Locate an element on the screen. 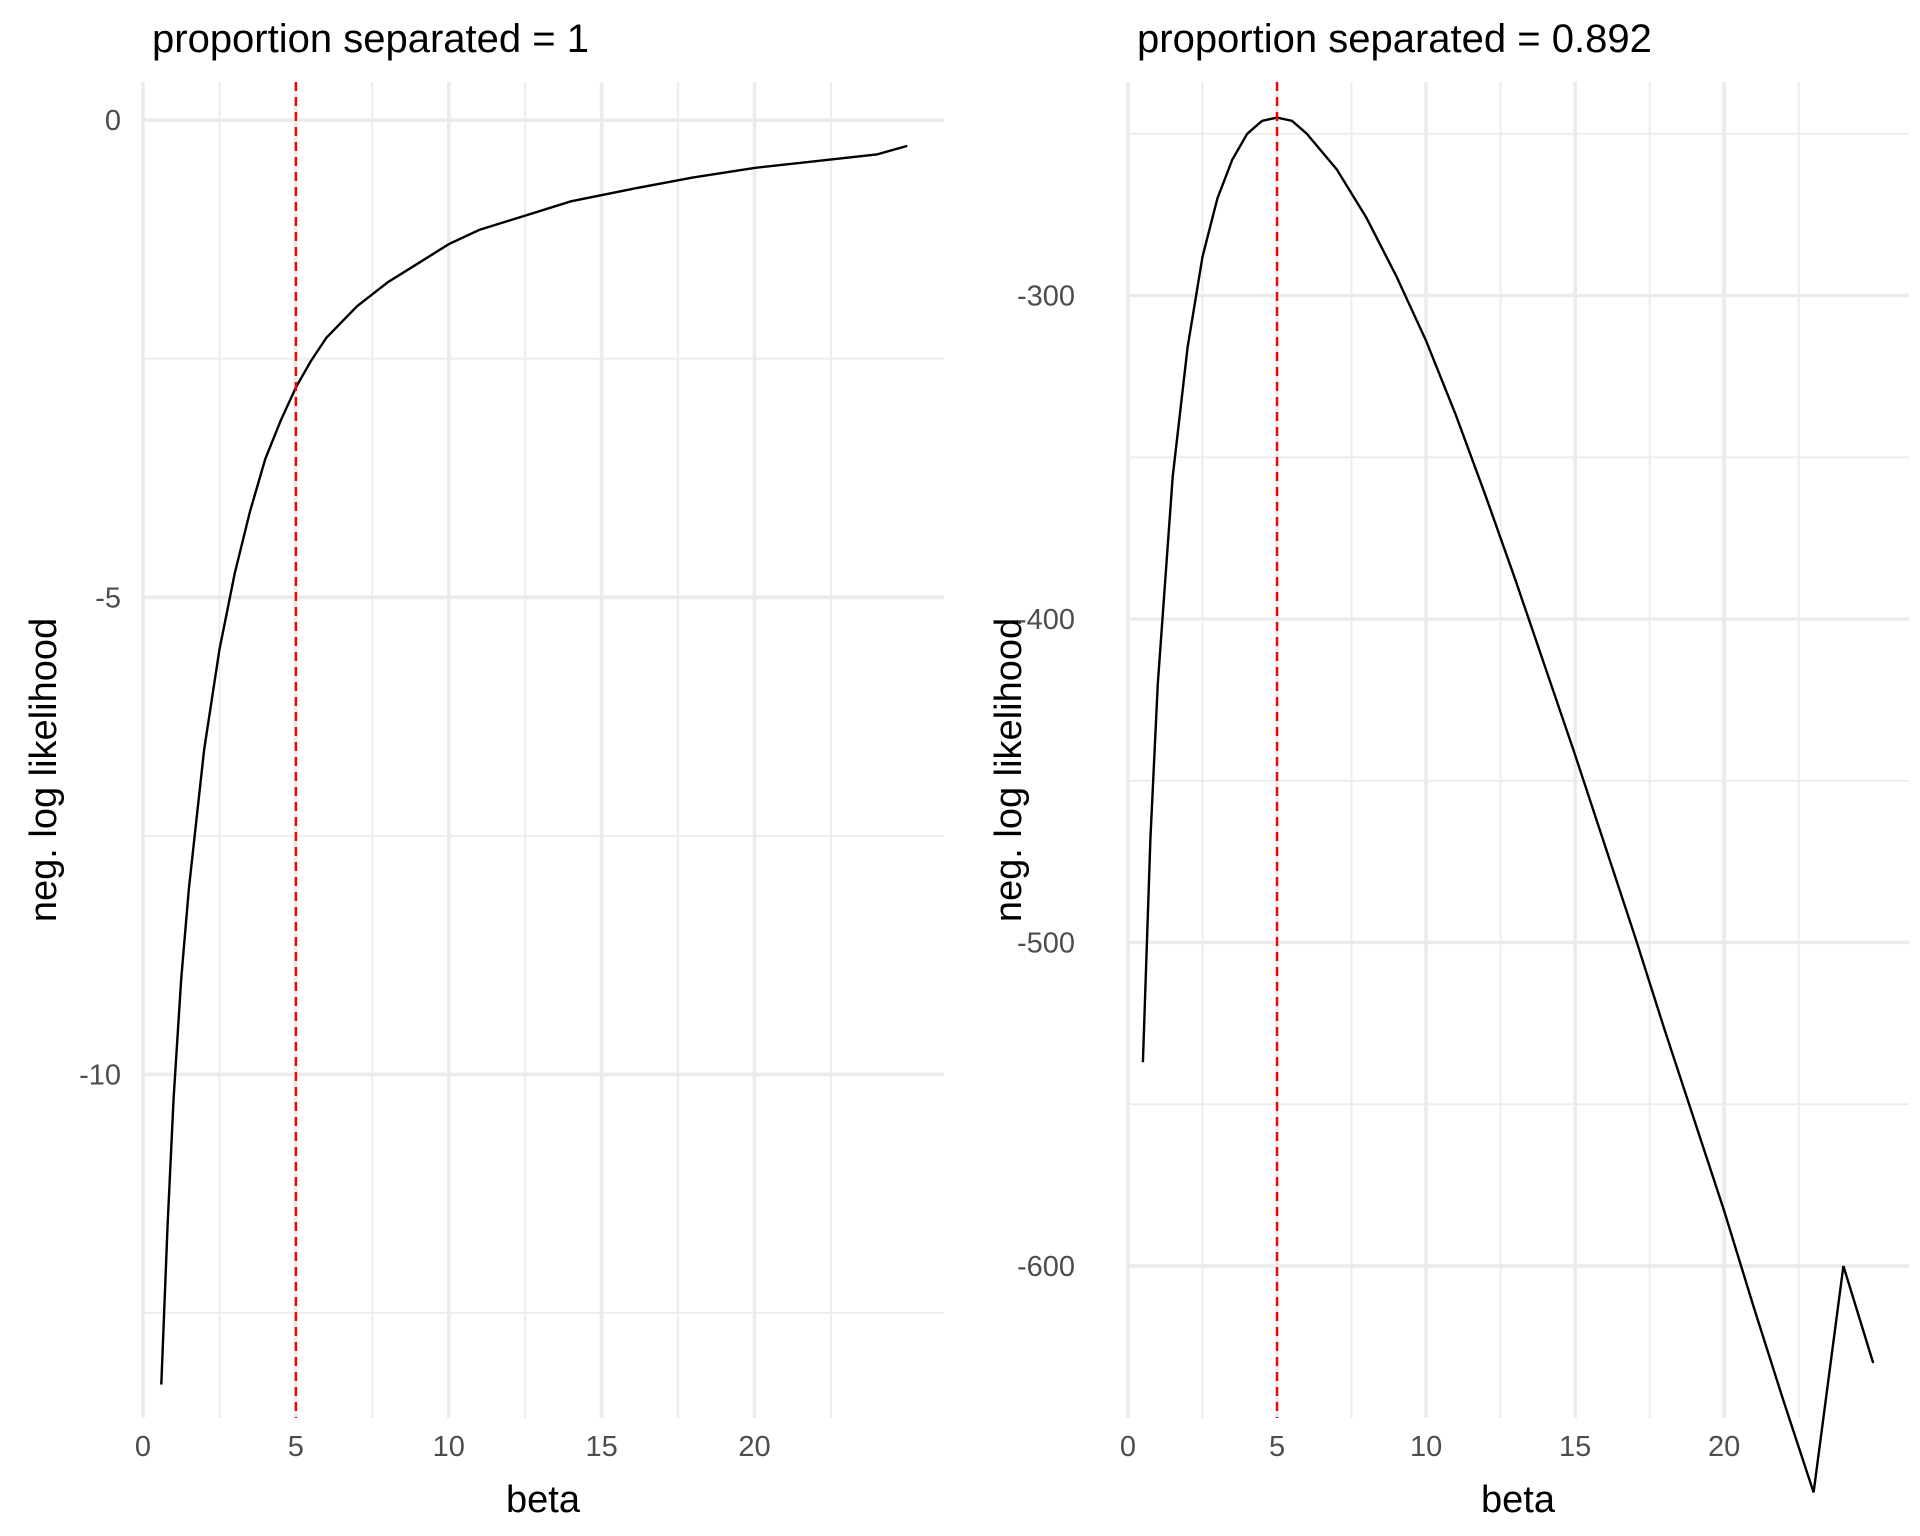 The image size is (1920, 1536). y-tick-label: -5 is located at coordinates (108, 598).